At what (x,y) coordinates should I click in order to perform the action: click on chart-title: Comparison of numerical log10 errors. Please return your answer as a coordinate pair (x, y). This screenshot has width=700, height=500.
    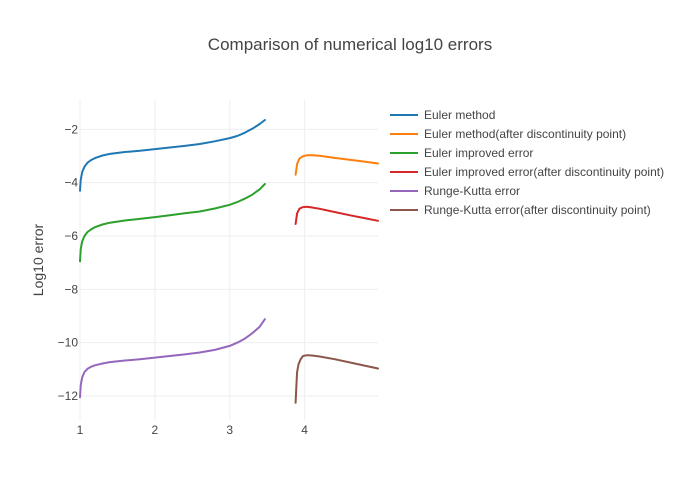
    Looking at the image, I should click on (350, 44).